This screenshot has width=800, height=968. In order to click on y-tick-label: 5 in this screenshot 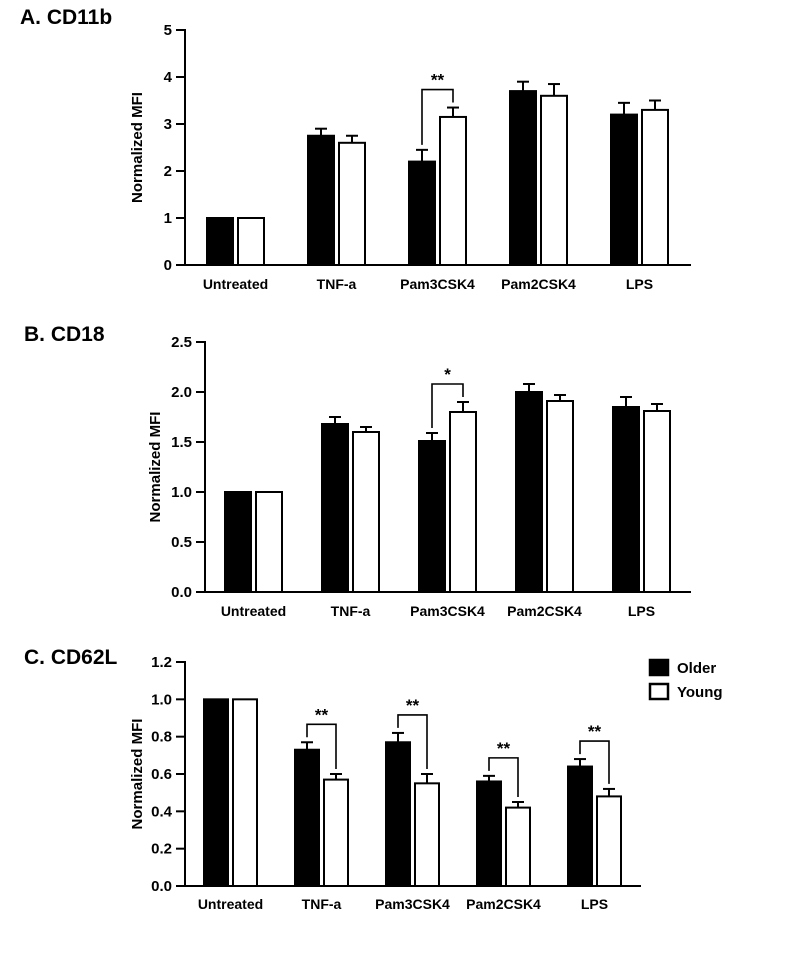, I will do `click(168, 30)`.